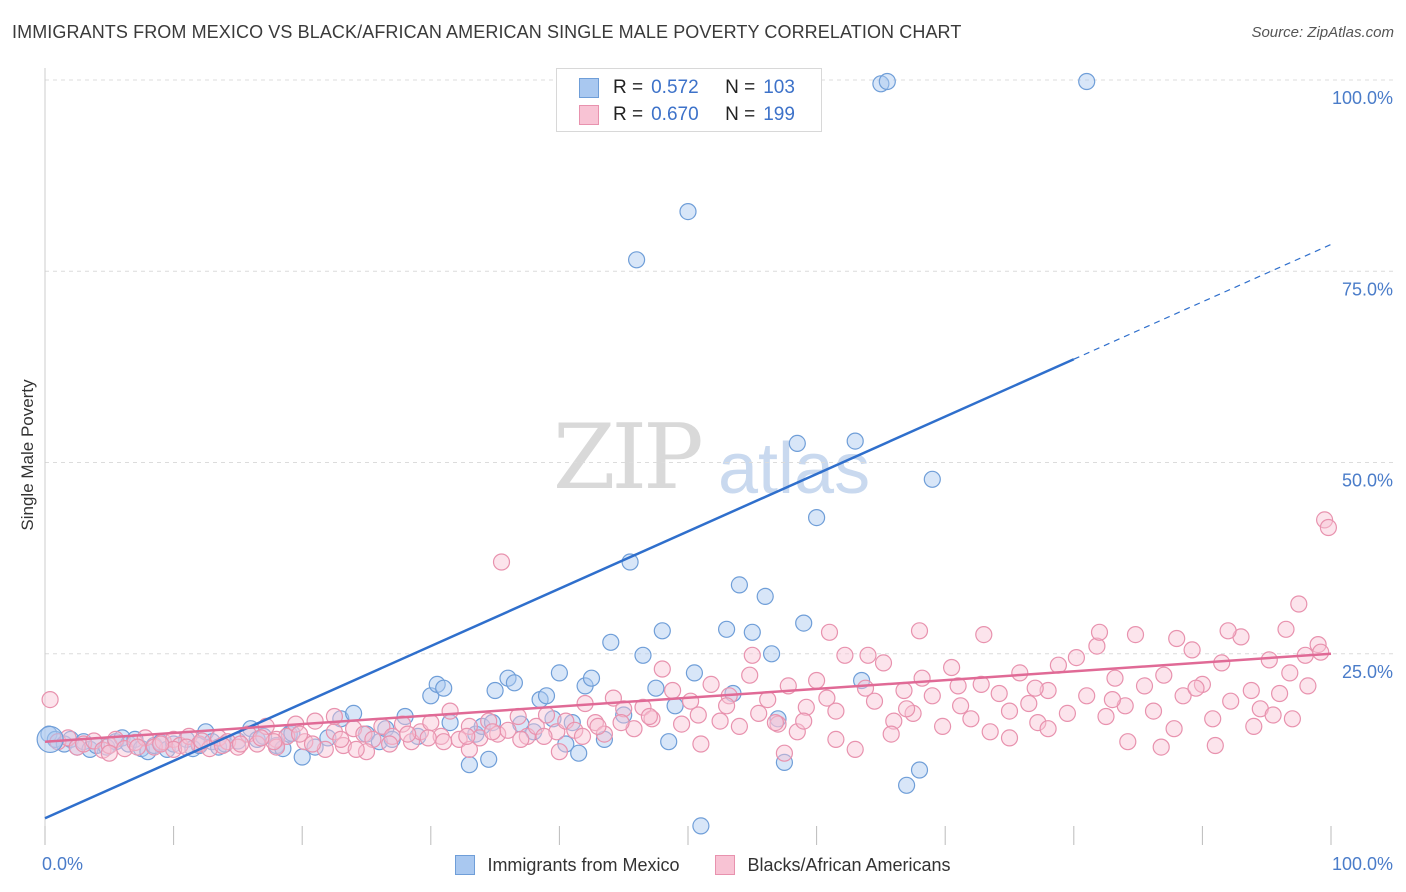  I want to click on legend-item-mexico: Immigrants from Mexico, so click(567, 865).